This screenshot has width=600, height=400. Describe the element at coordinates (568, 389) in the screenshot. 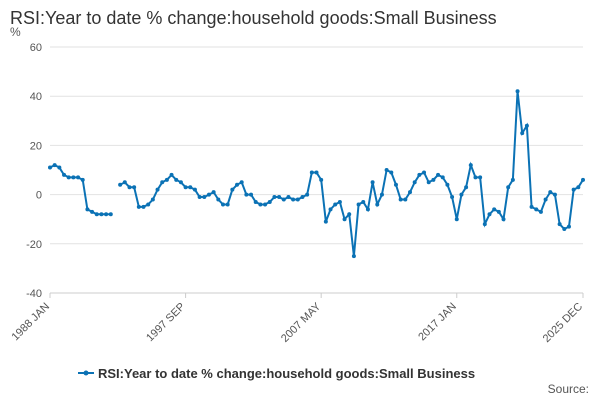

I see `source: Source:` at that location.